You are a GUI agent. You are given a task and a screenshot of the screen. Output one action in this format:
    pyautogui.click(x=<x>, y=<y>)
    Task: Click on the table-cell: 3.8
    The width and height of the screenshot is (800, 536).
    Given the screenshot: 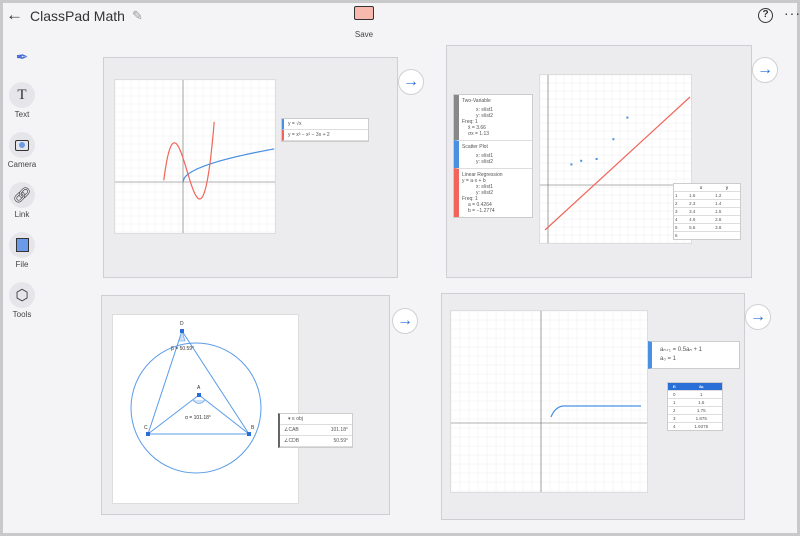 What is the action you would take?
    pyautogui.click(x=718, y=227)
    